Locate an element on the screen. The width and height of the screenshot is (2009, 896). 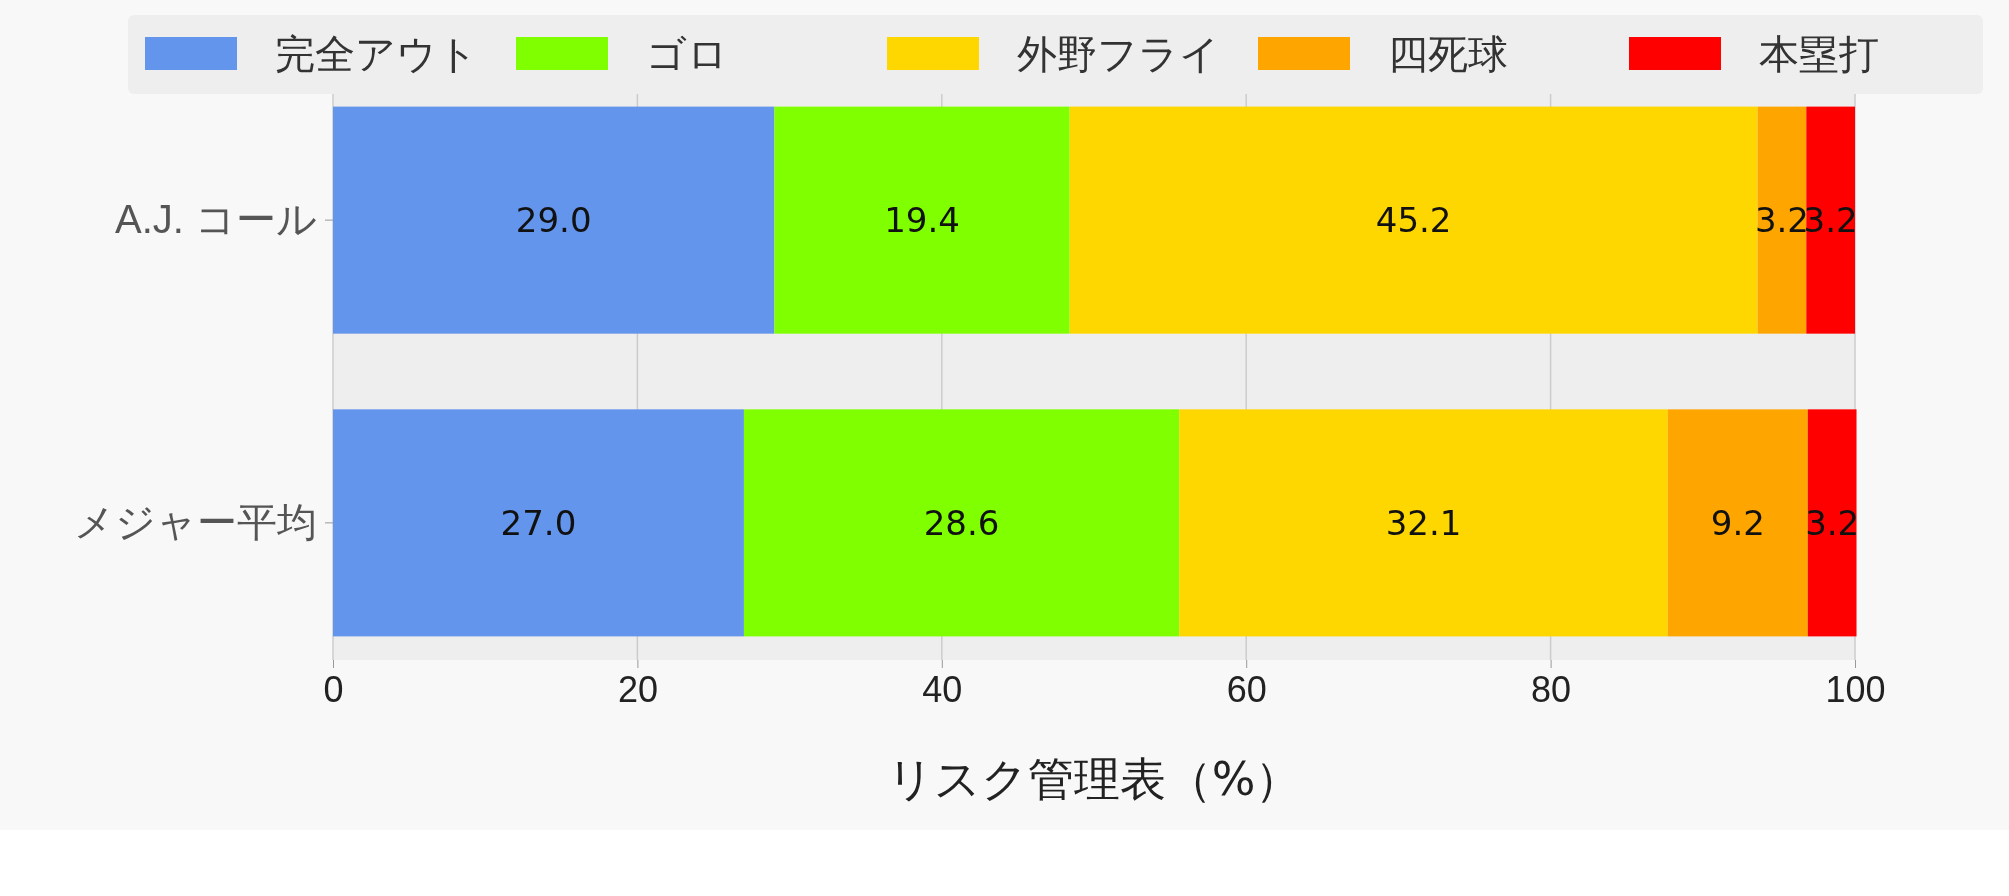
data-label: 28.6 is located at coordinates (961, 522).